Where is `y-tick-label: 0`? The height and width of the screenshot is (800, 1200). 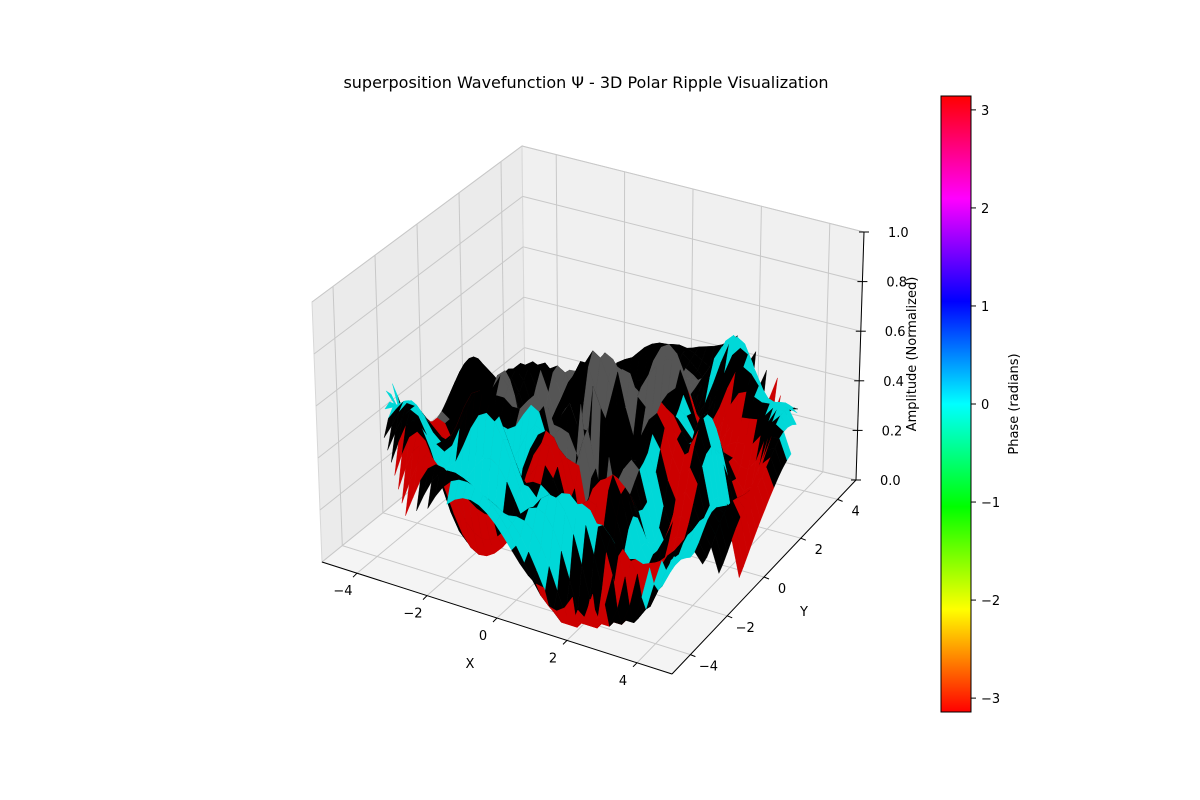 y-tick-label: 0 is located at coordinates (782, 589).